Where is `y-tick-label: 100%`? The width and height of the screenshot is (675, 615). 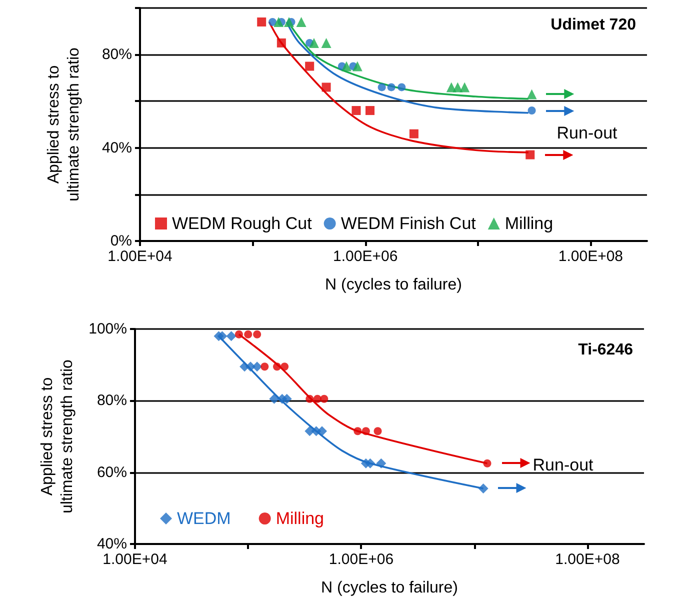 y-tick-label: 100% is located at coordinates (107, 329).